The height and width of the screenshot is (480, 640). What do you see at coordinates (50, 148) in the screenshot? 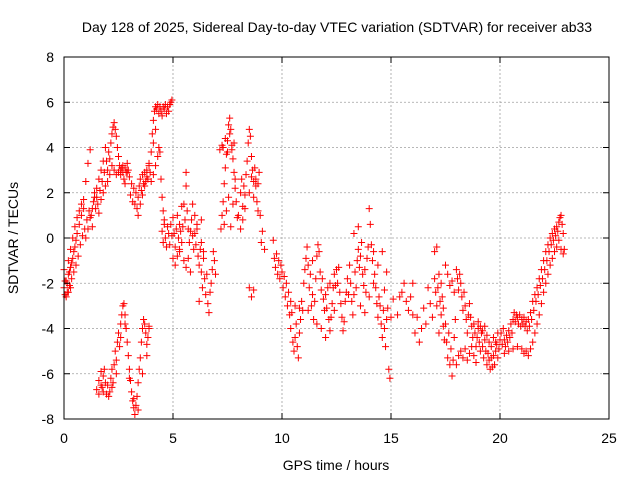
I see `y-tick-label: 4` at bounding box center [50, 148].